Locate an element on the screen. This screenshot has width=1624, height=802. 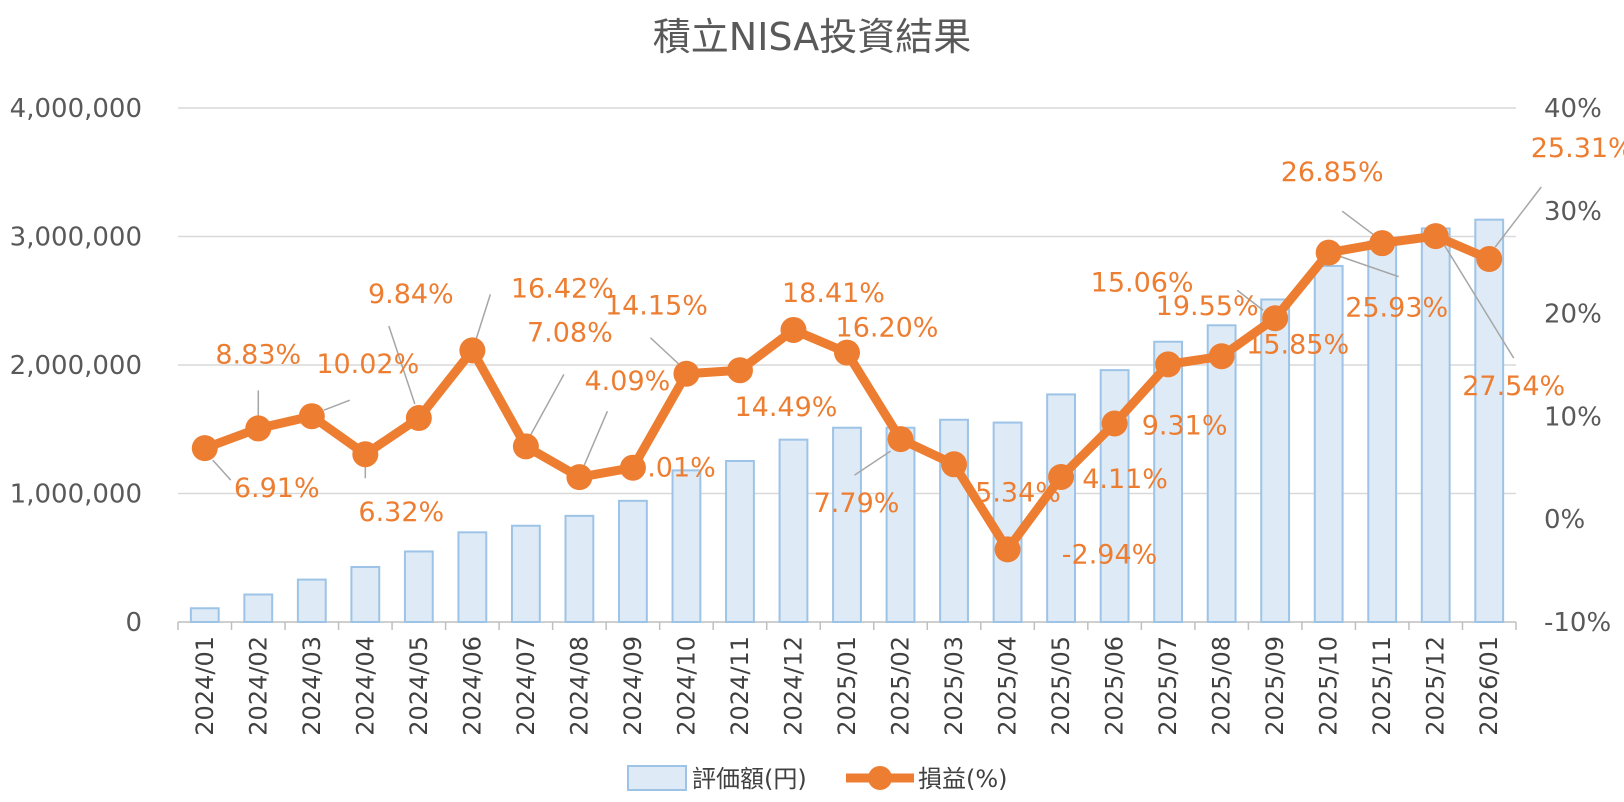
x-tick-label: 2025/11 is located at coordinates (1382, 686).